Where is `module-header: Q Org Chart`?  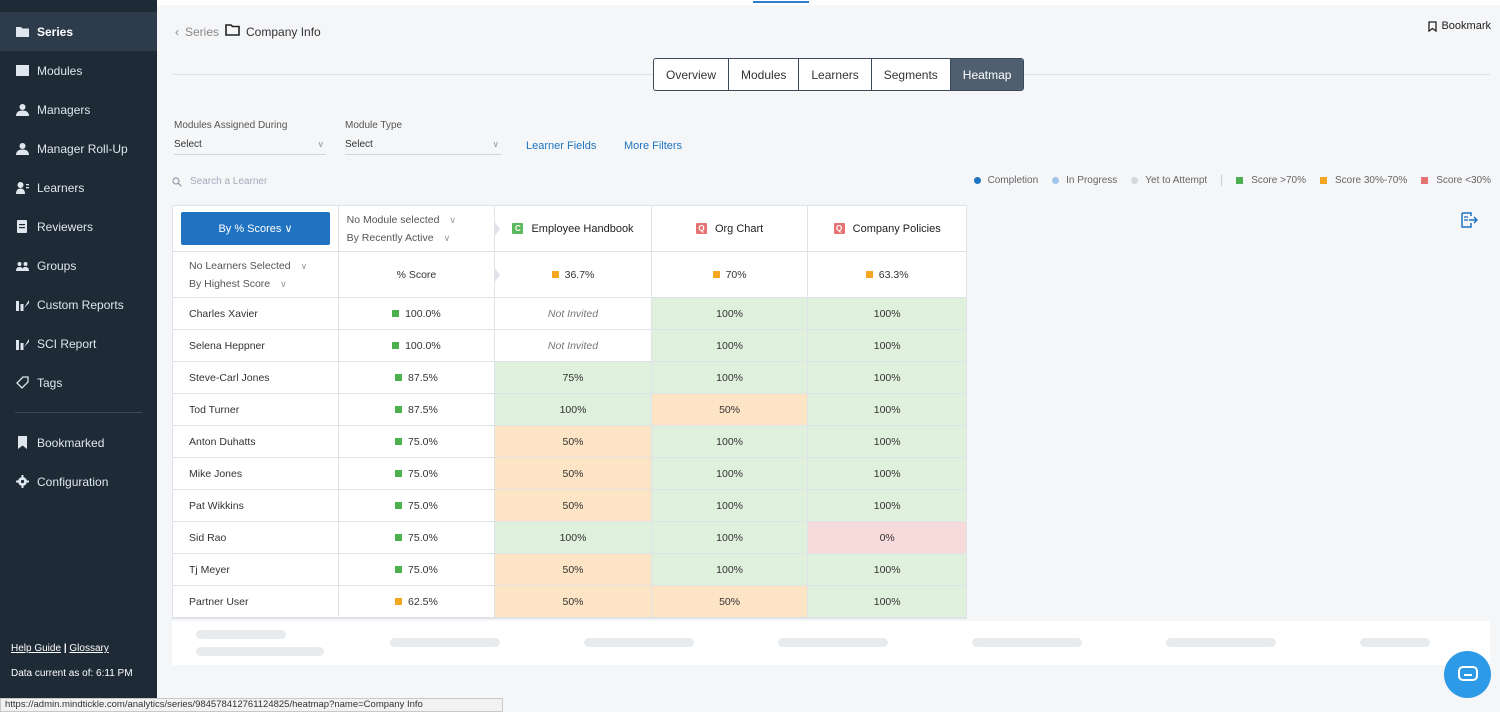 module-header: Q Org Chart is located at coordinates (730, 229).